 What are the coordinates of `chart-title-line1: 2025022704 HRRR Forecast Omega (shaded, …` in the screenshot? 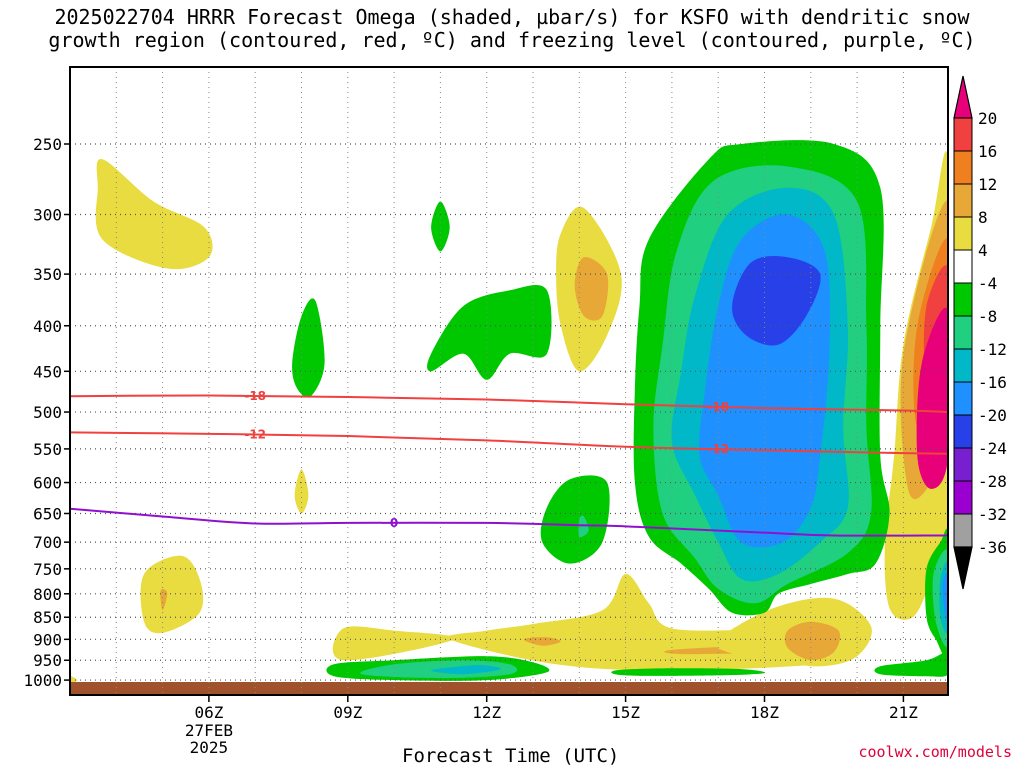 It's located at (512, 17).